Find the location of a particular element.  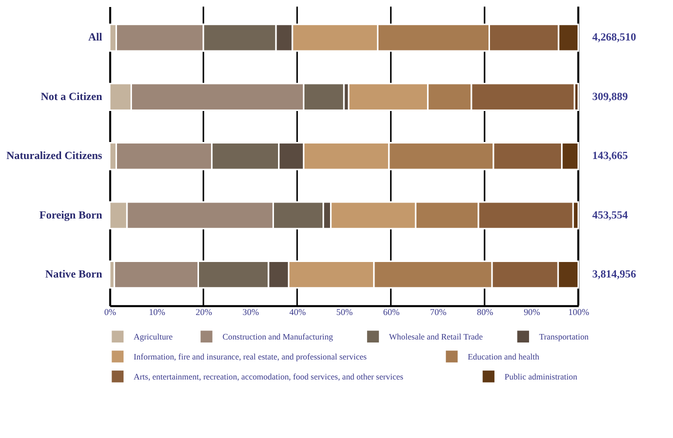

x-tick-label: 30% is located at coordinates (251, 312).